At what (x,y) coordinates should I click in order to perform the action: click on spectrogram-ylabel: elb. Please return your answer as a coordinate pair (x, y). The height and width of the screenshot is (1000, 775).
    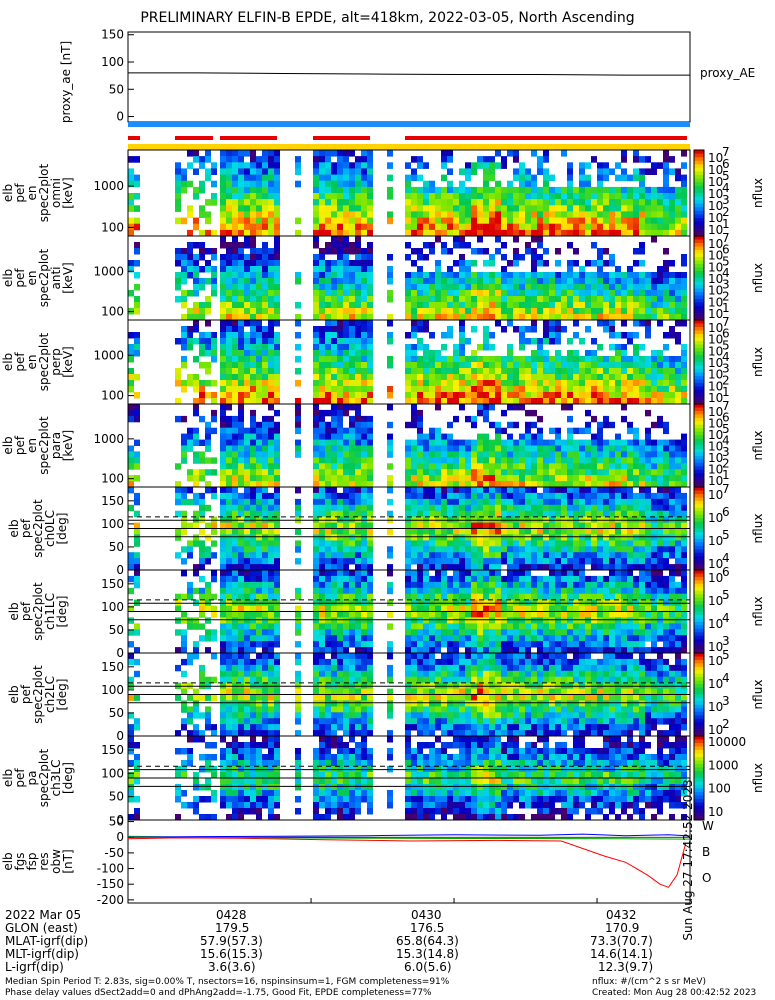
    Looking at the image, I should click on (8, 362).